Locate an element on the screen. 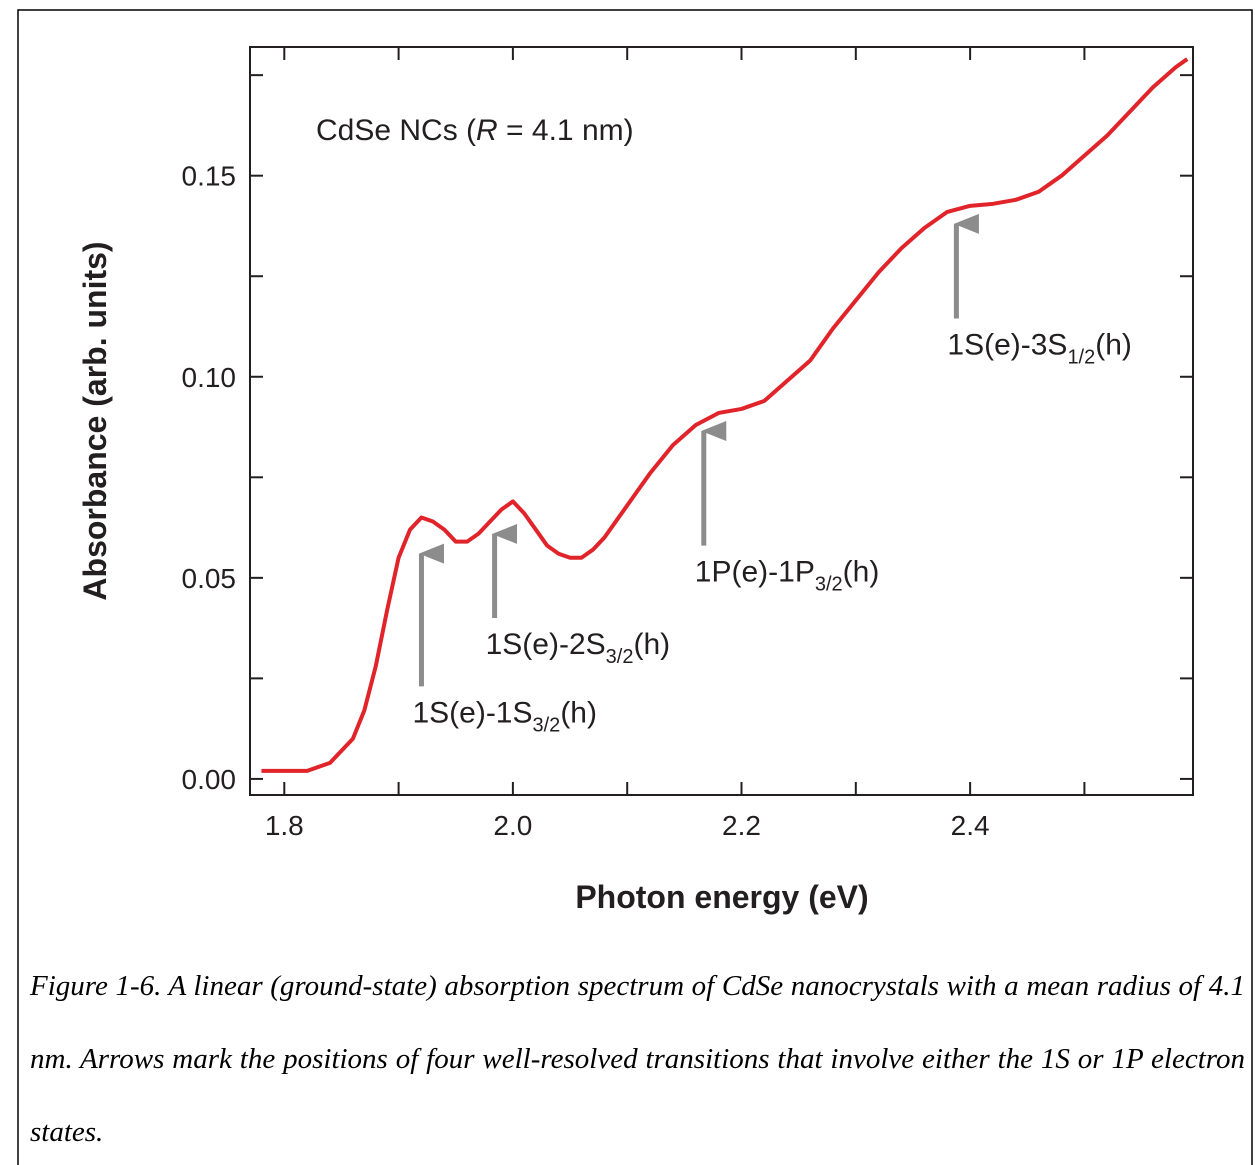 Image resolution: width=1255 pixels, height=1165 pixels. y-tick-label: 0.00 is located at coordinates (209, 779).